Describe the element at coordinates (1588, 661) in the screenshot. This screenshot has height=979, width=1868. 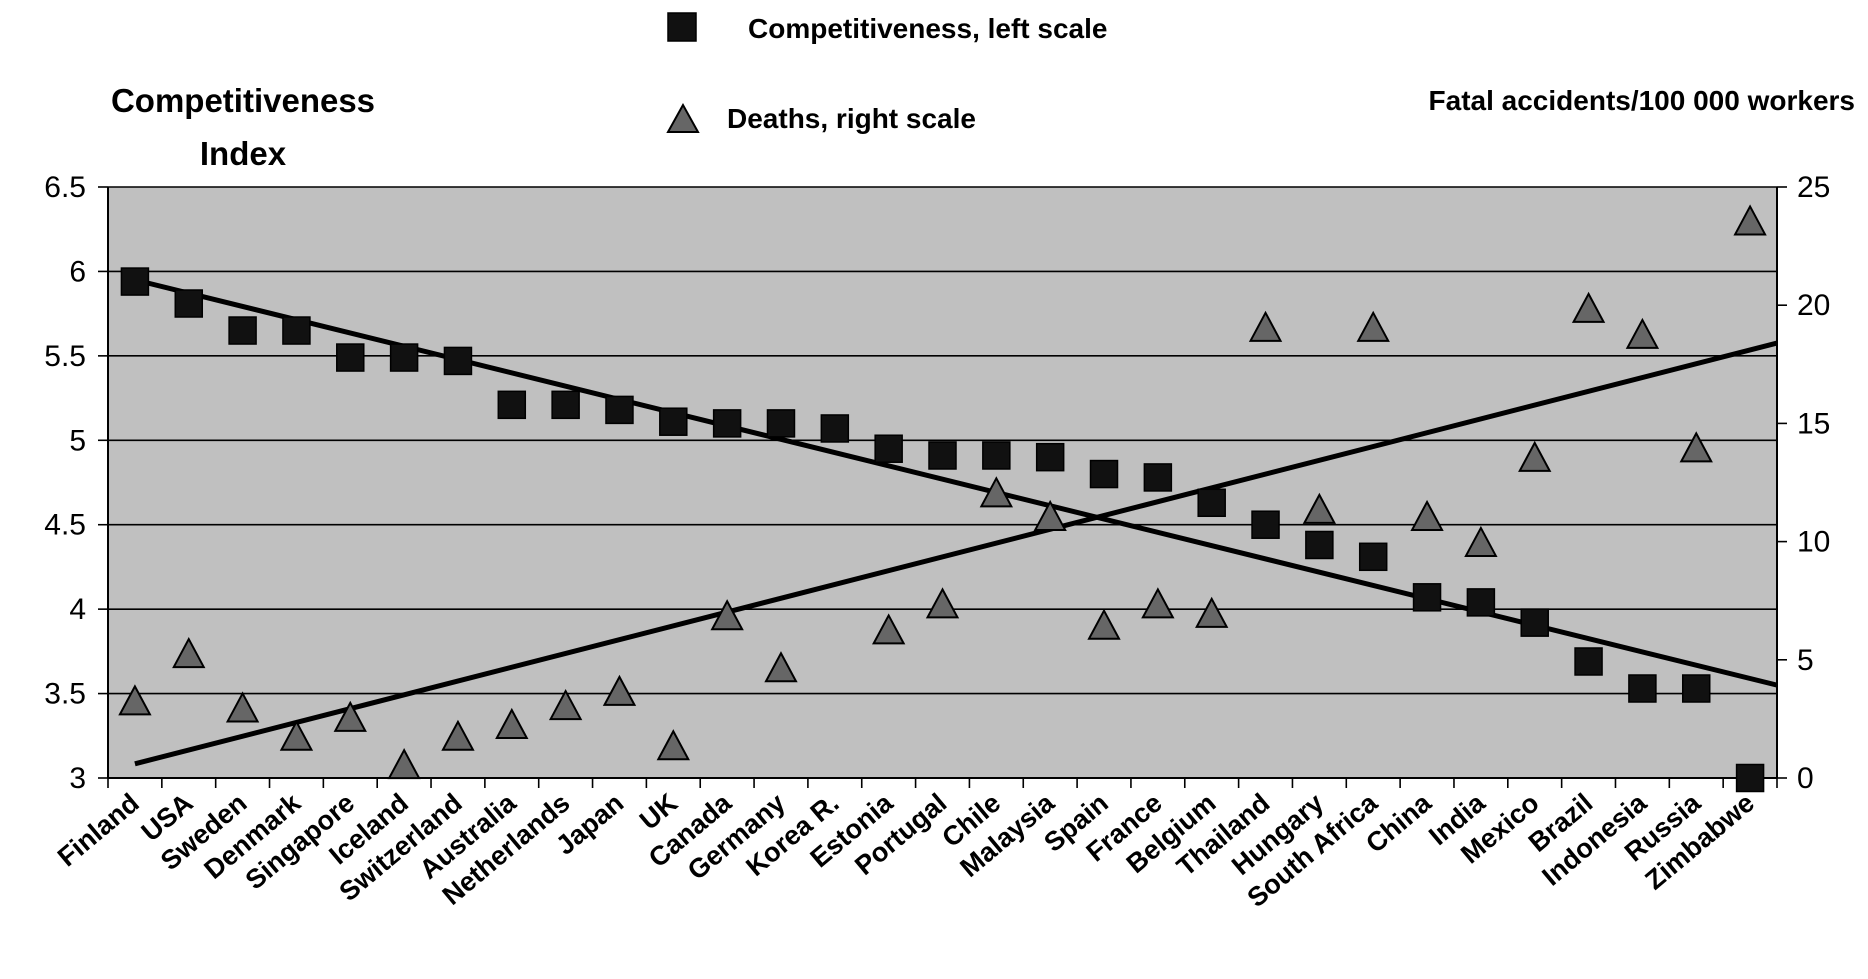
I see `competitiveness-point-brazil` at that location.